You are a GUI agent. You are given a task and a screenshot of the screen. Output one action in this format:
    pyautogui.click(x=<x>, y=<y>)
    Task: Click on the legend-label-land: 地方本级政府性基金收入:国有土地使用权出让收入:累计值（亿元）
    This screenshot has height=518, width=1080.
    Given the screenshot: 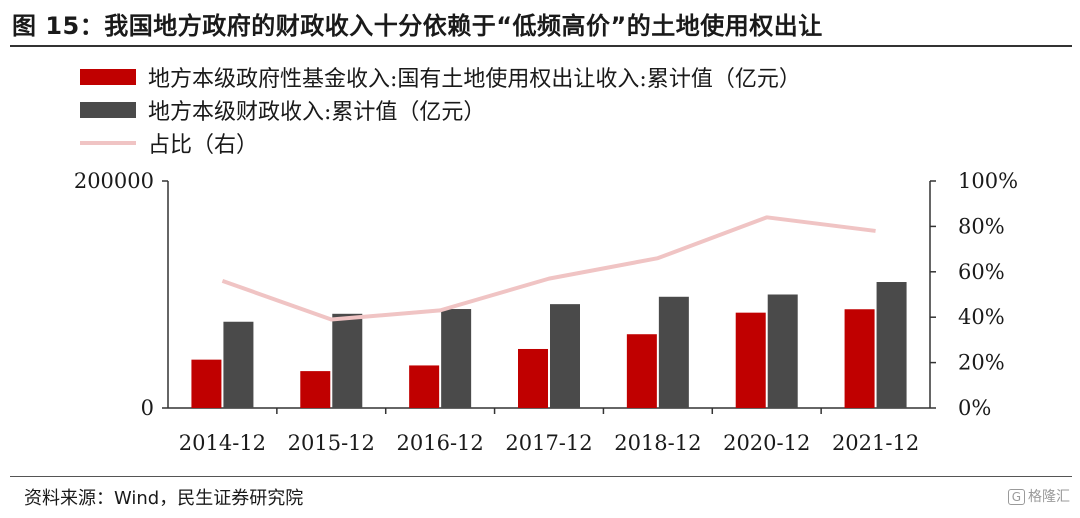 What is the action you would take?
    pyautogui.click(x=474, y=79)
    